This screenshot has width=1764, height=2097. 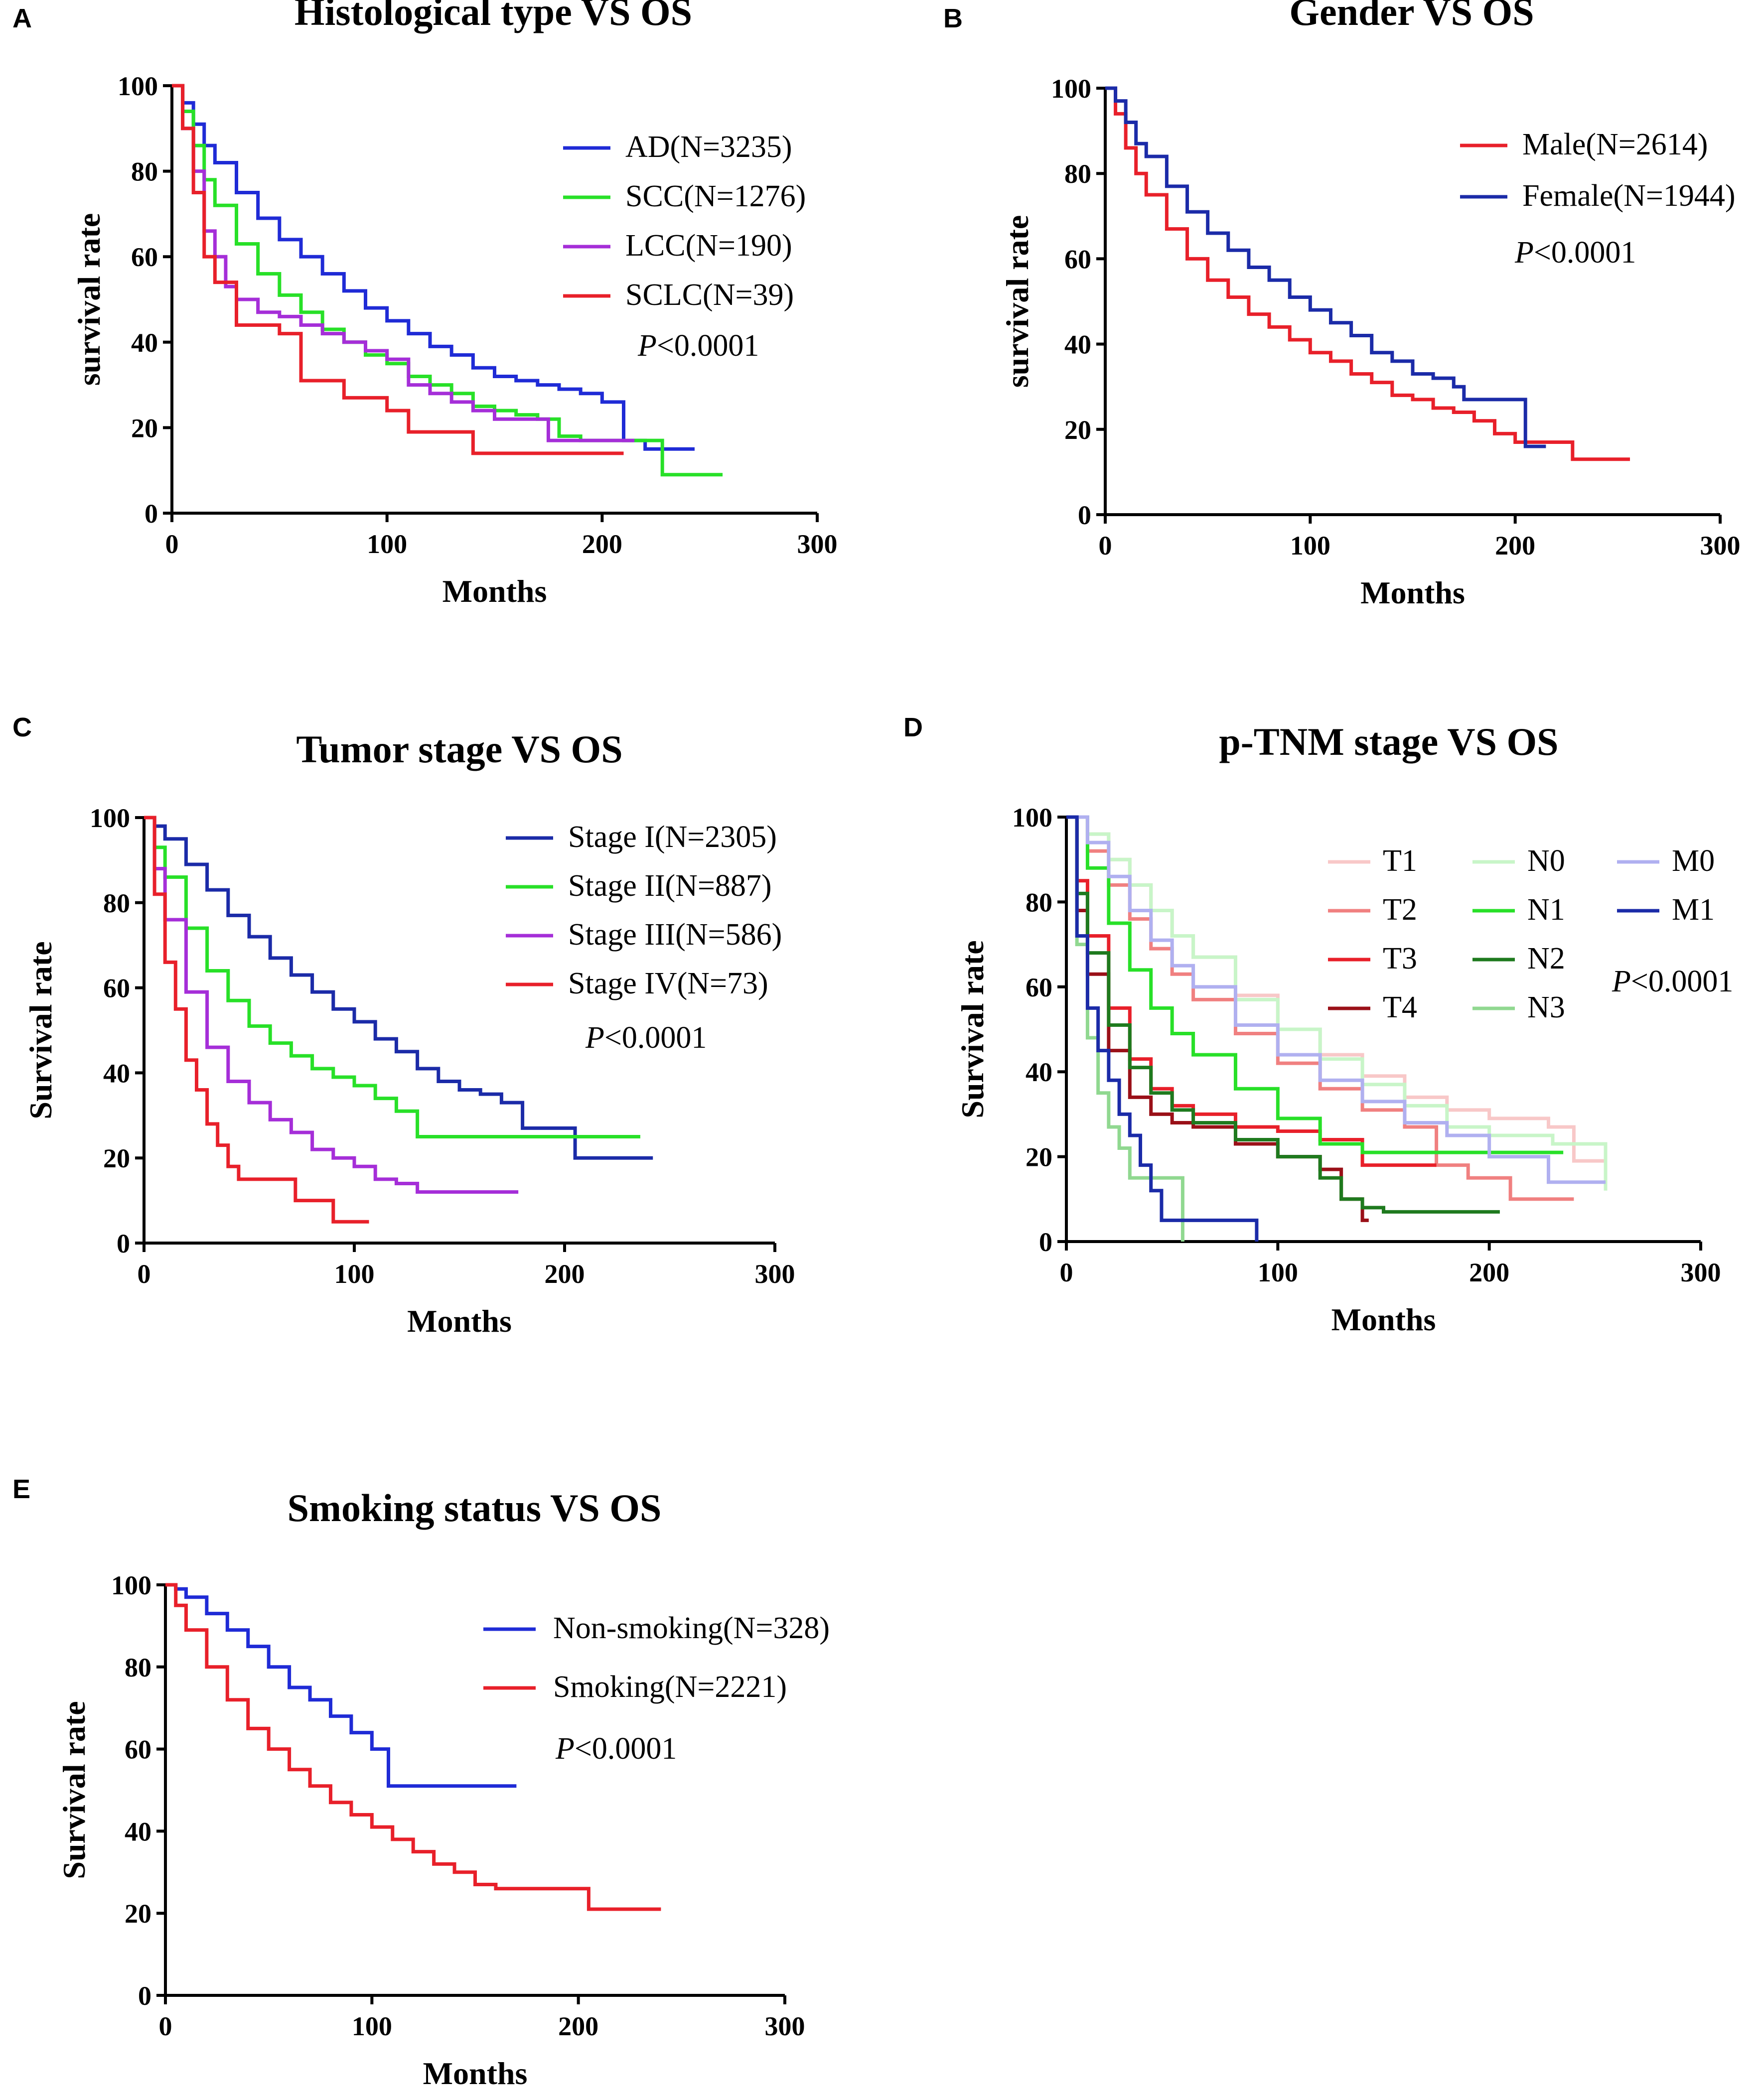 I want to click on series-line-t1, so click(x=1336, y=989).